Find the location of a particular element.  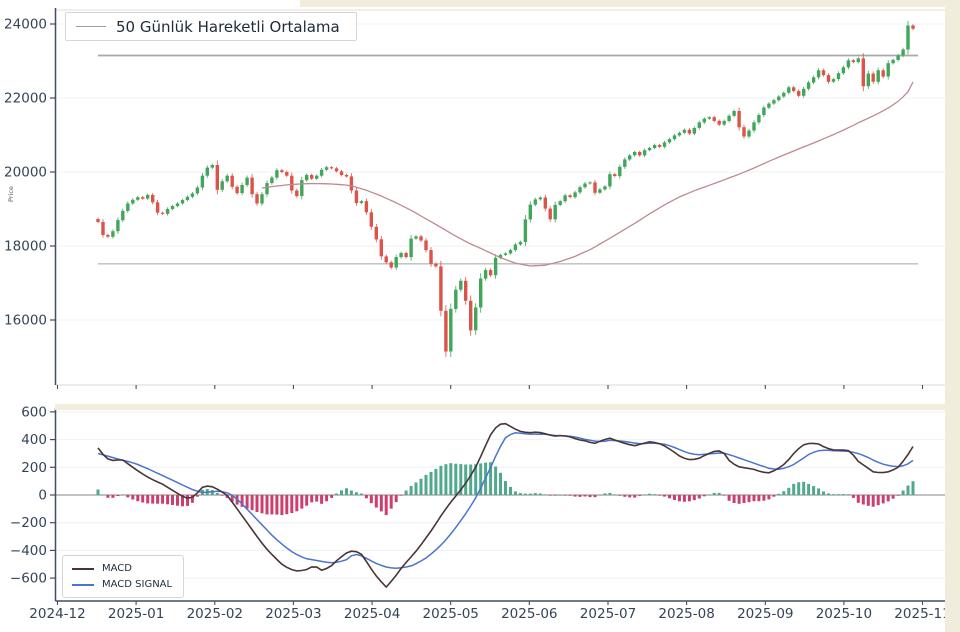

price-y-tick-label: 18000 is located at coordinates (25, 247).